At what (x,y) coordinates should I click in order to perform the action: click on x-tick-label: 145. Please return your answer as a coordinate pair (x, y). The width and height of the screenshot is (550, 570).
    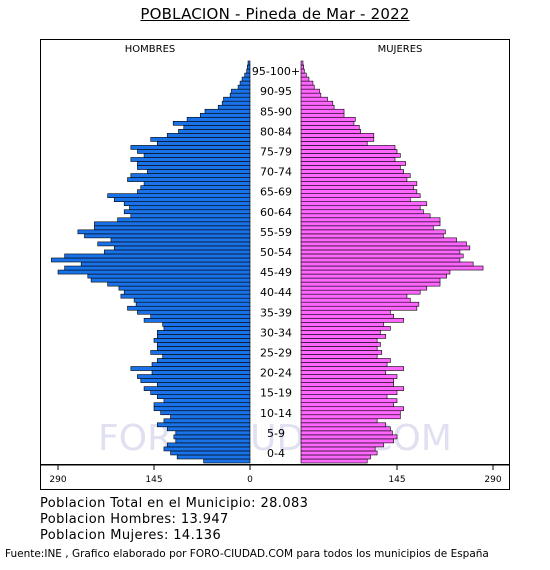
    Looking at the image, I should click on (396, 480).